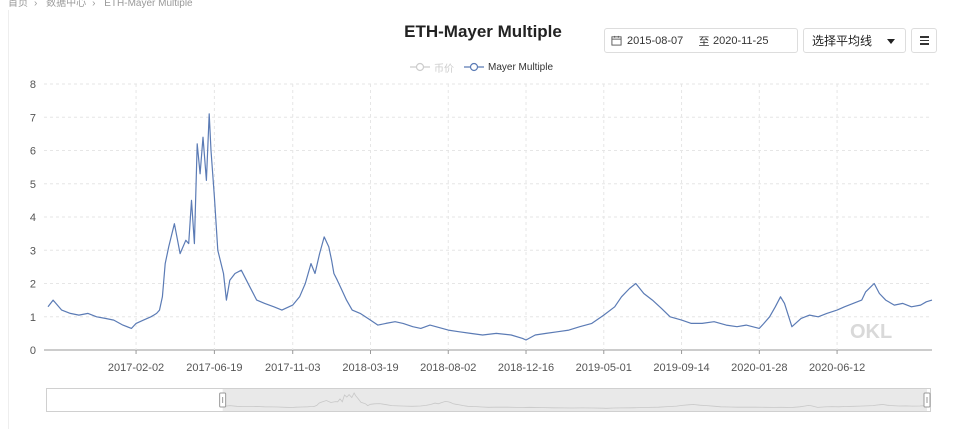 The height and width of the screenshot is (429, 960). I want to click on moving-average-select: 选择平均线, so click(854, 40).